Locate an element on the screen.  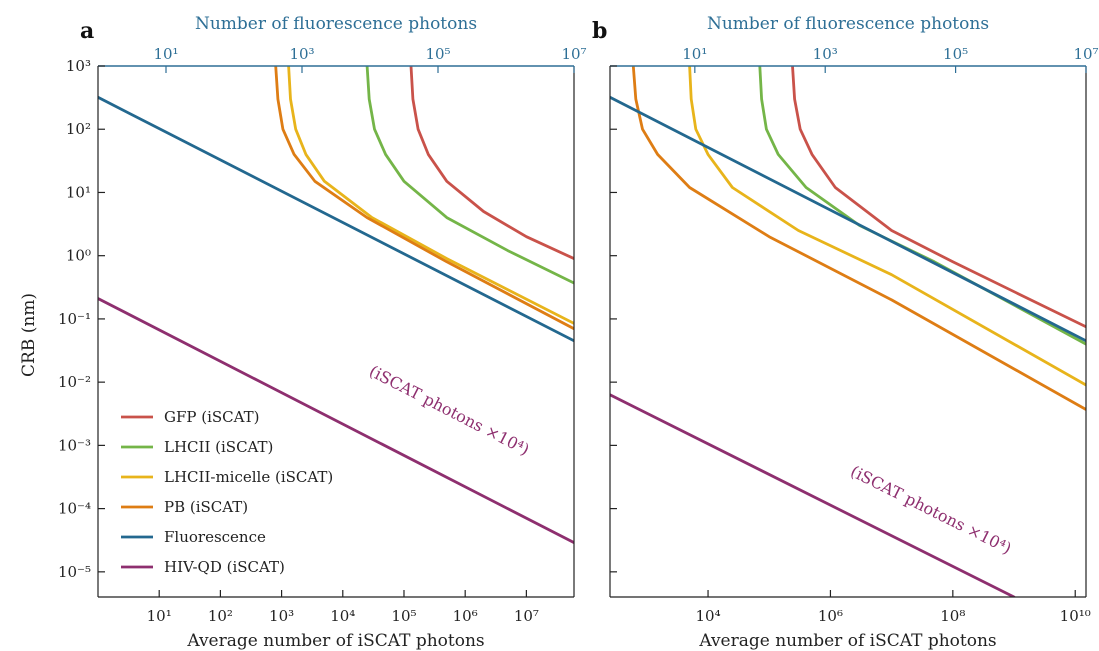
legend-label: LHCII-micelle (iSCAT) is located at coordinates (248, 477).